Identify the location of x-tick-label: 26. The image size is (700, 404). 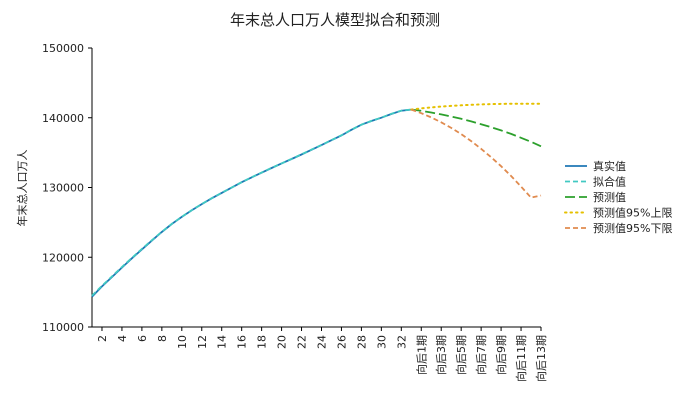
(341, 342).